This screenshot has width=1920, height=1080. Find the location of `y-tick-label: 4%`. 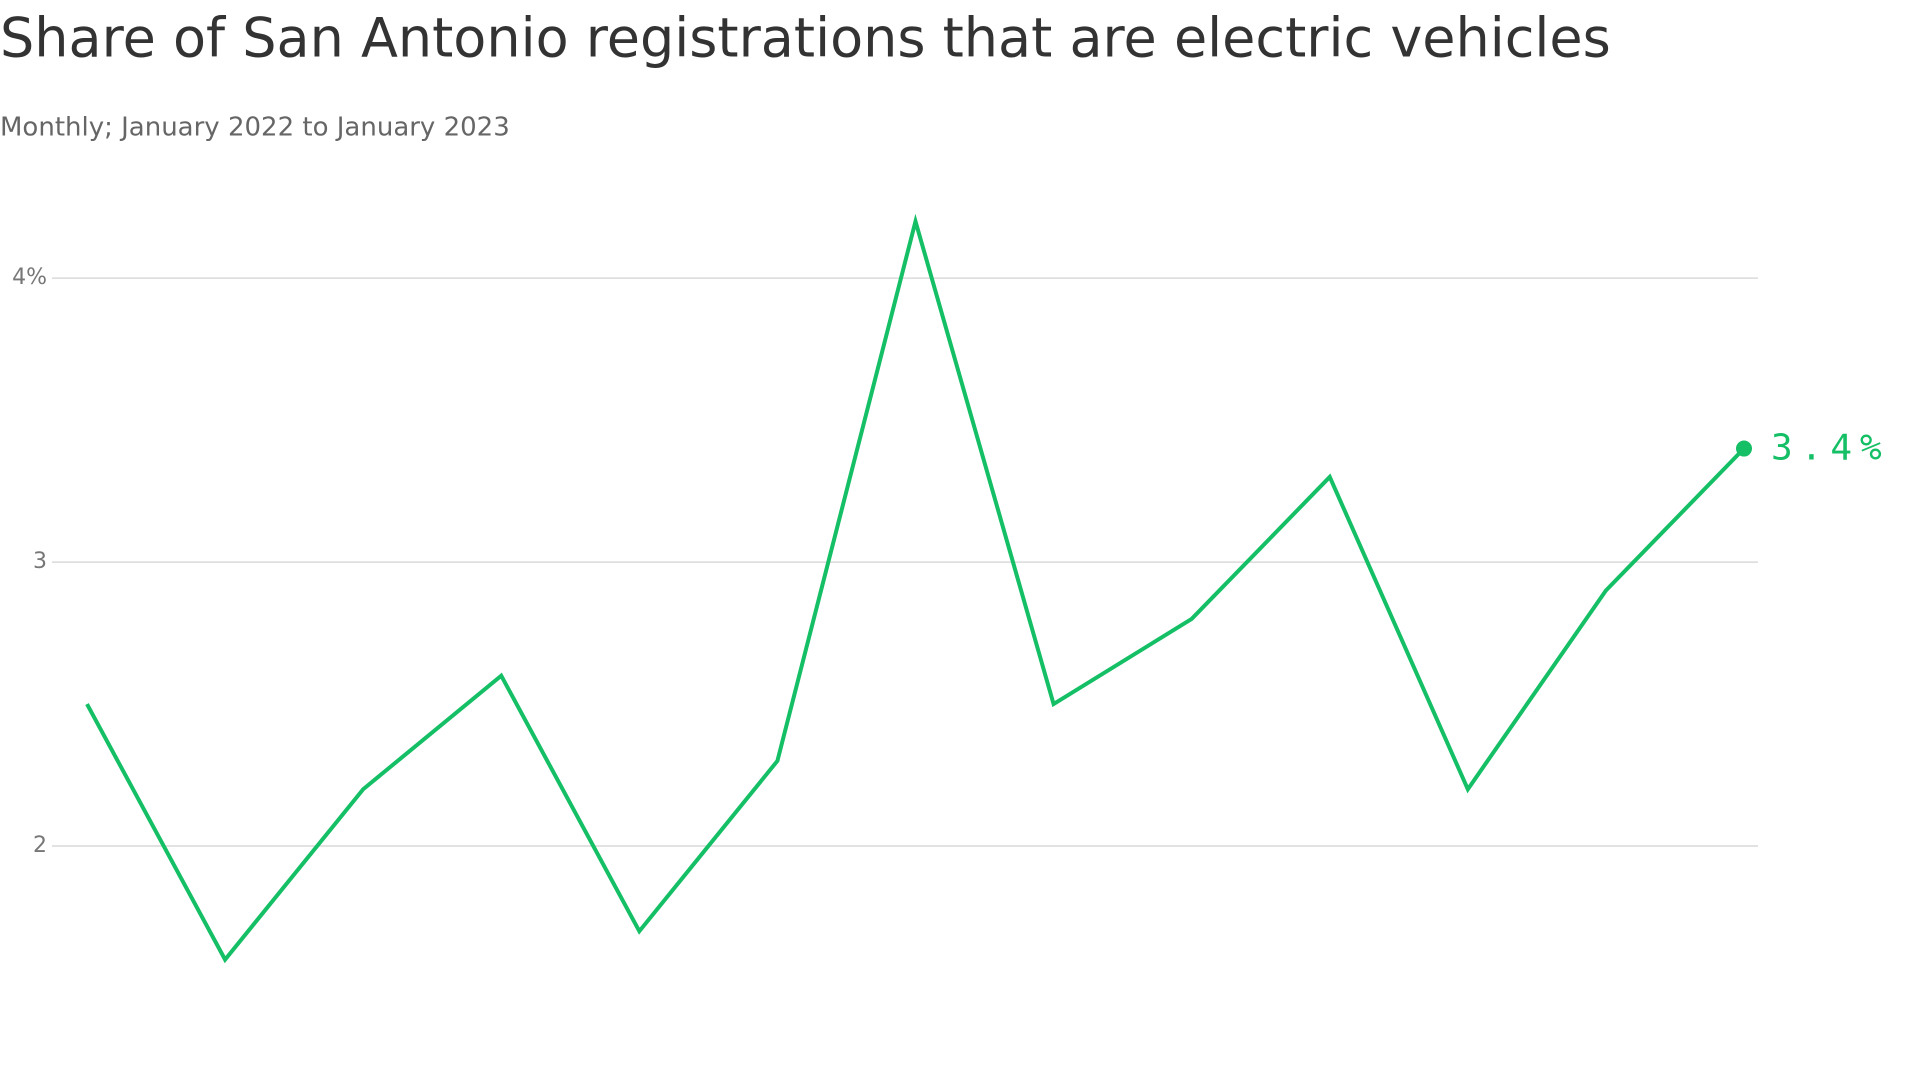

y-tick-label: 4% is located at coordinates (29, 277).